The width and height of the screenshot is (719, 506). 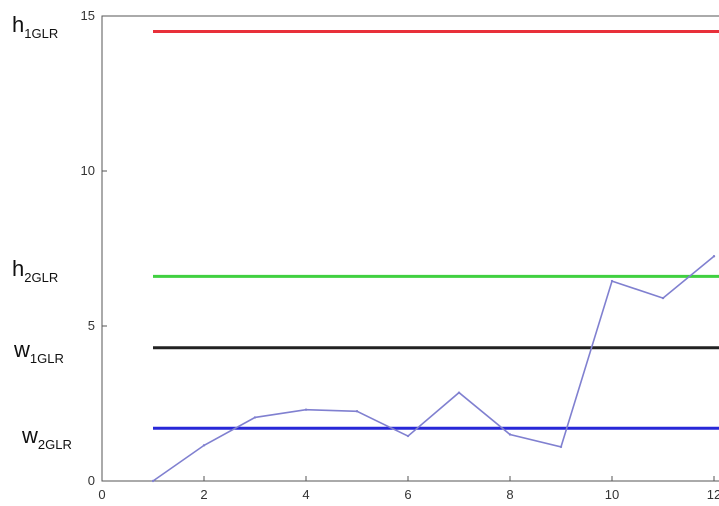 I want to click on x-tick-label: 10, so click(x=612, y=494).